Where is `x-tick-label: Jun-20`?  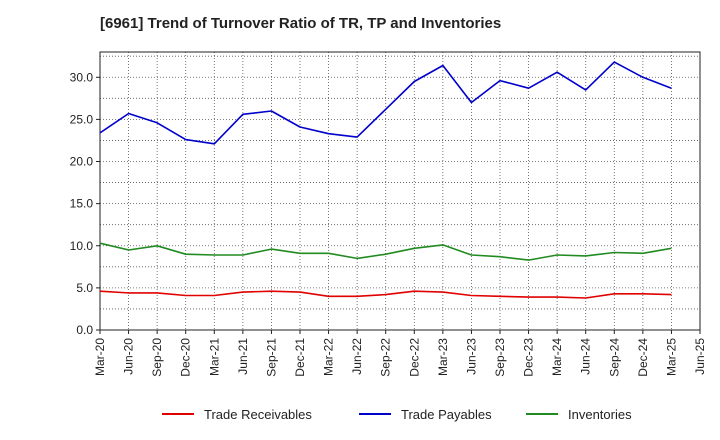
x-tick-label: Jun-20 is located at coordinates (129, 356).